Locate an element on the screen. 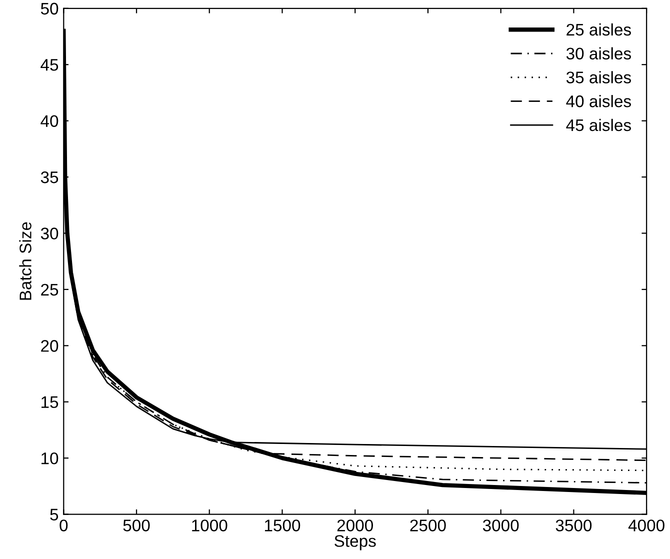 The height and width of the screenshot is (559, 670). y-tick-label: 40 is located at coordinates (49, 121).